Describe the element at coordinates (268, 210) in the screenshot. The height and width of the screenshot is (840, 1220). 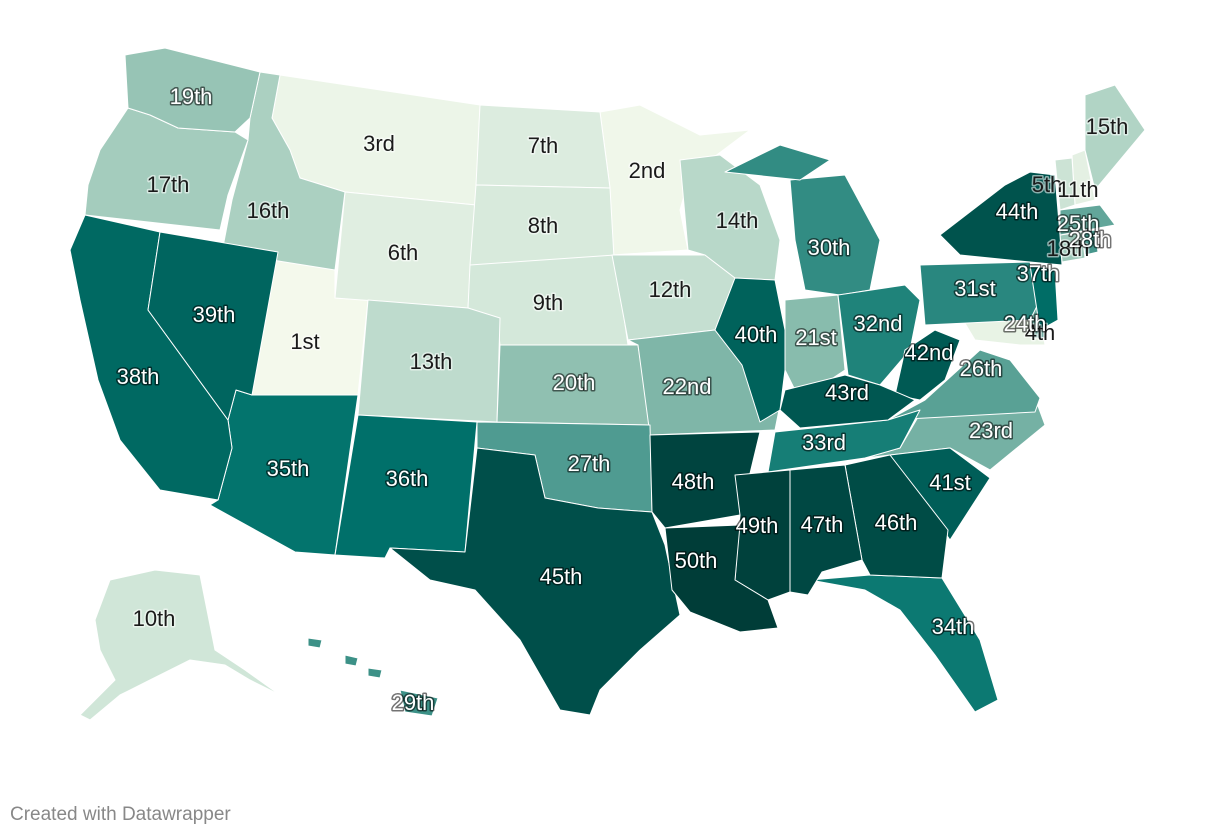
I see `rank-label-id: 16th` at that location.